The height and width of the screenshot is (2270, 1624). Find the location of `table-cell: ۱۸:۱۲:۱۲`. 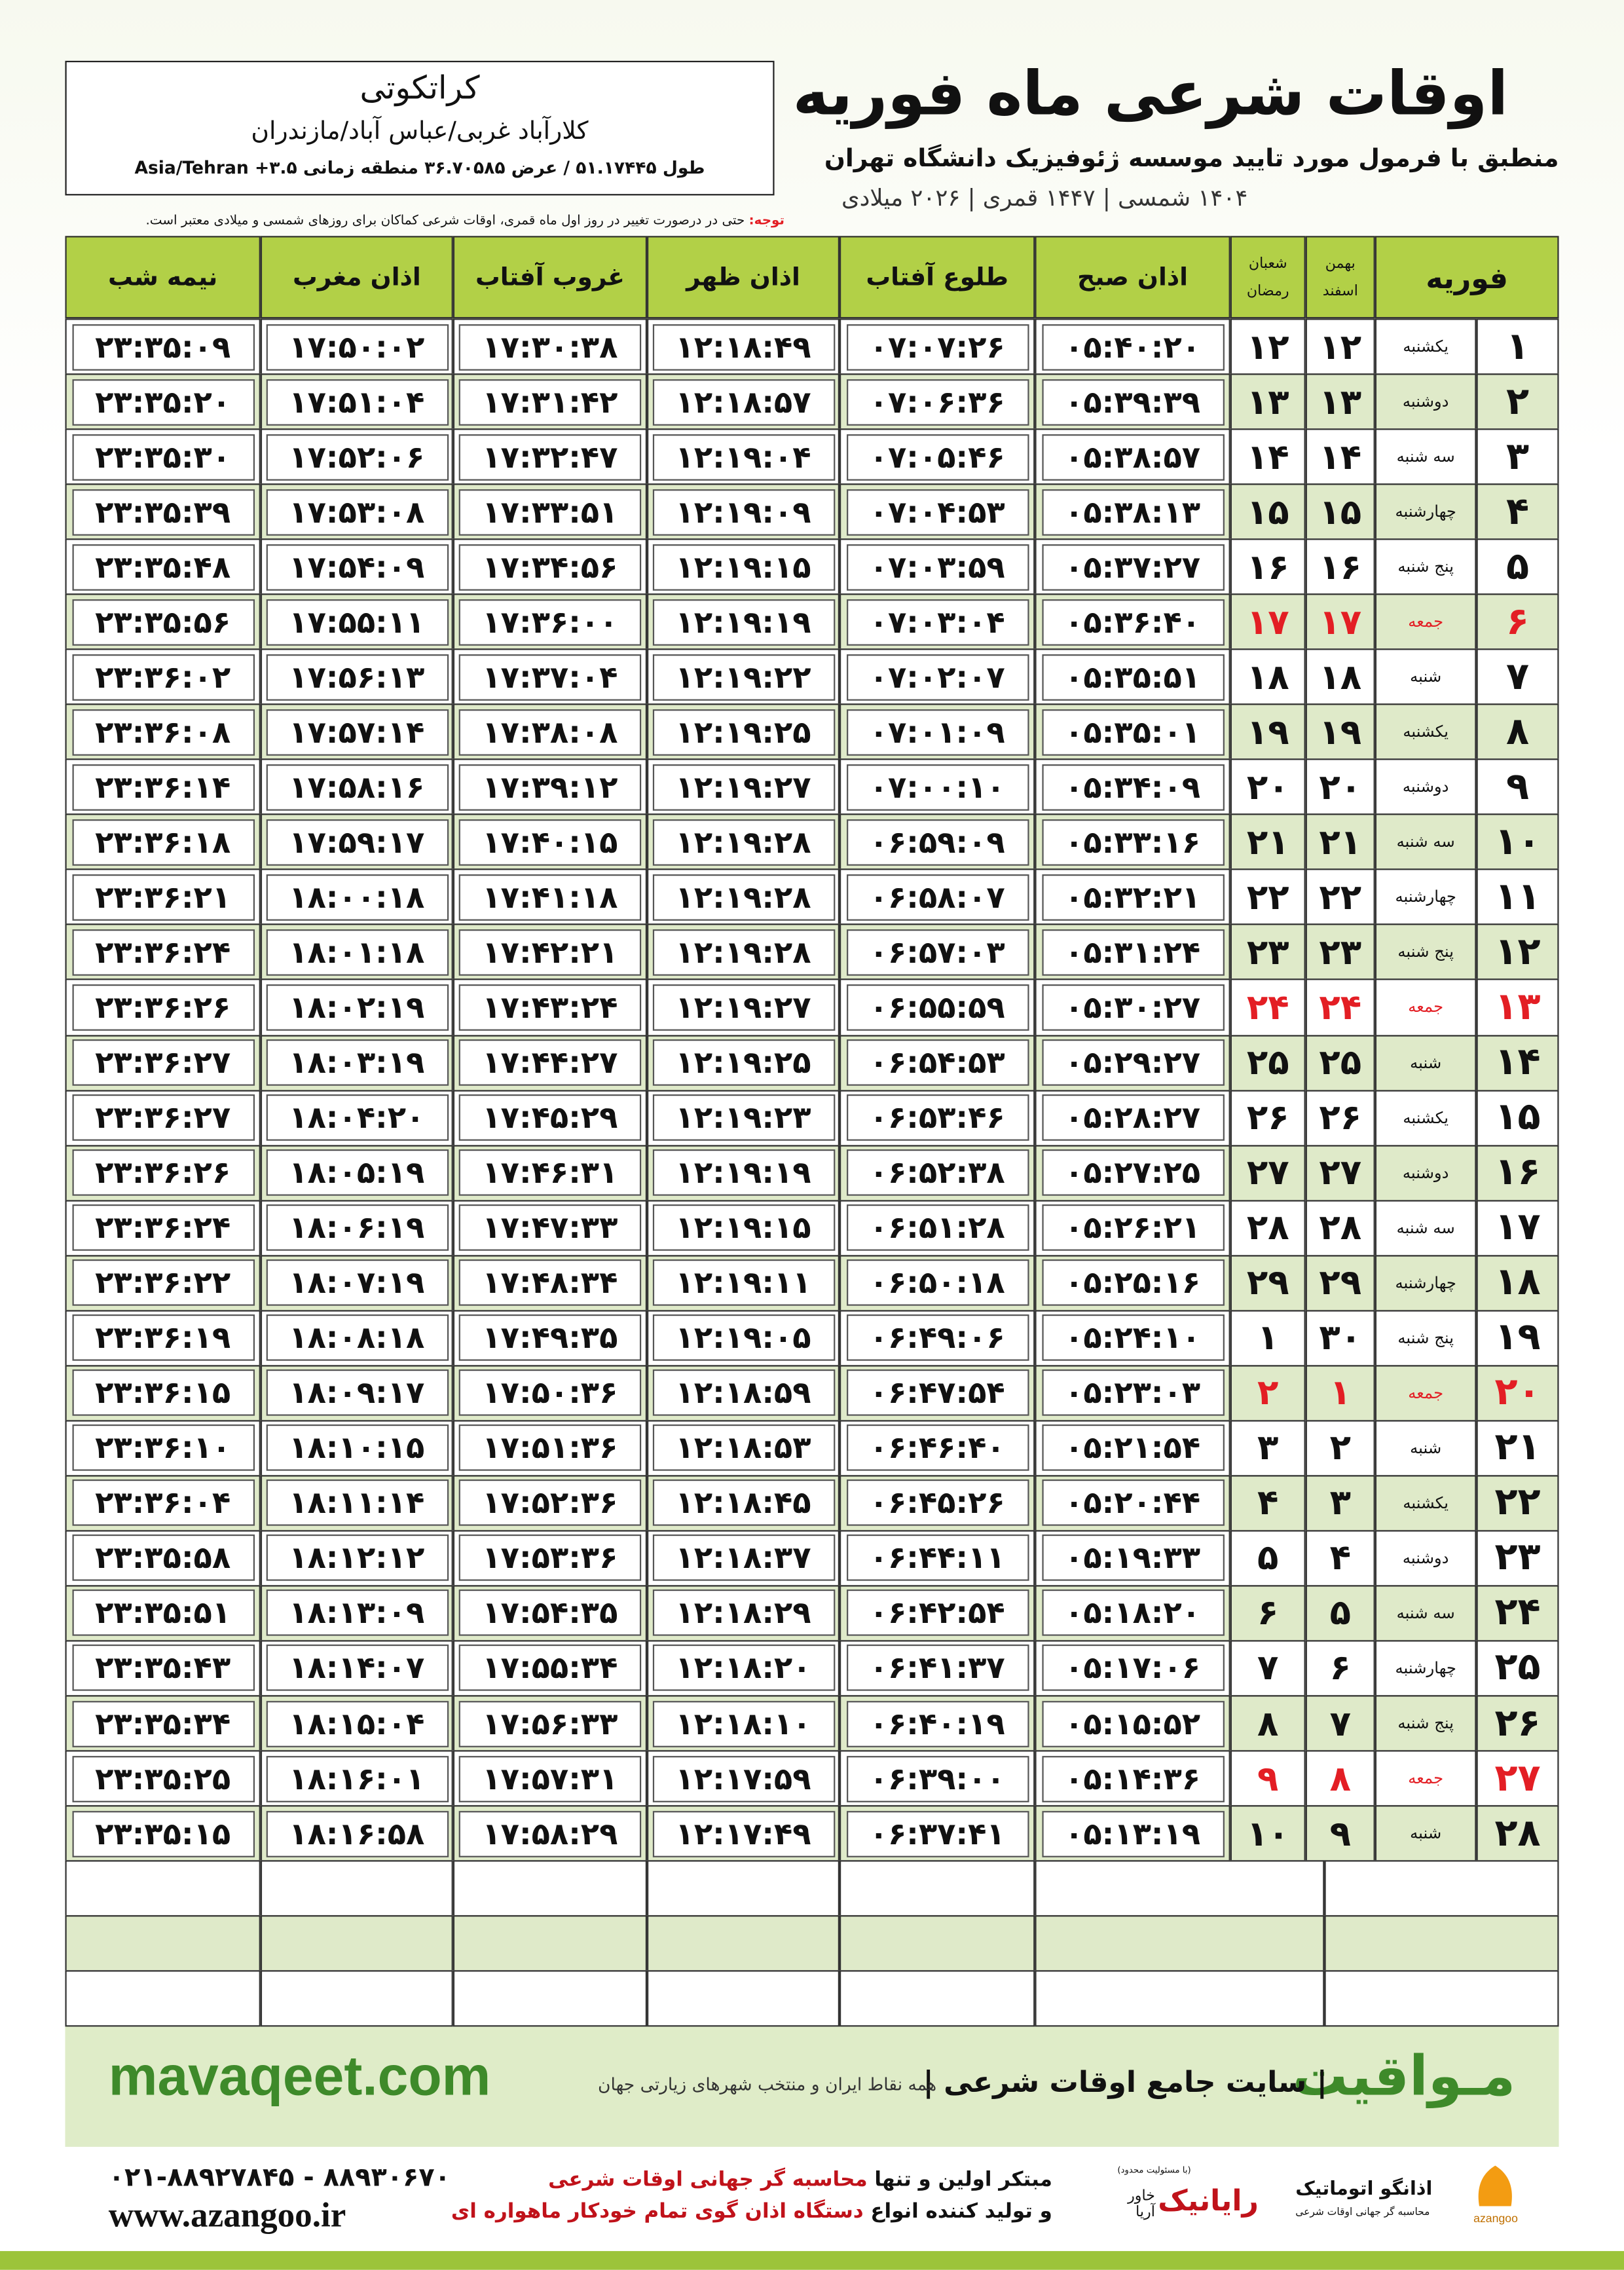

table-cell: ۱۸:۱۲:۱۲ is located at coordinates (356, 1558).